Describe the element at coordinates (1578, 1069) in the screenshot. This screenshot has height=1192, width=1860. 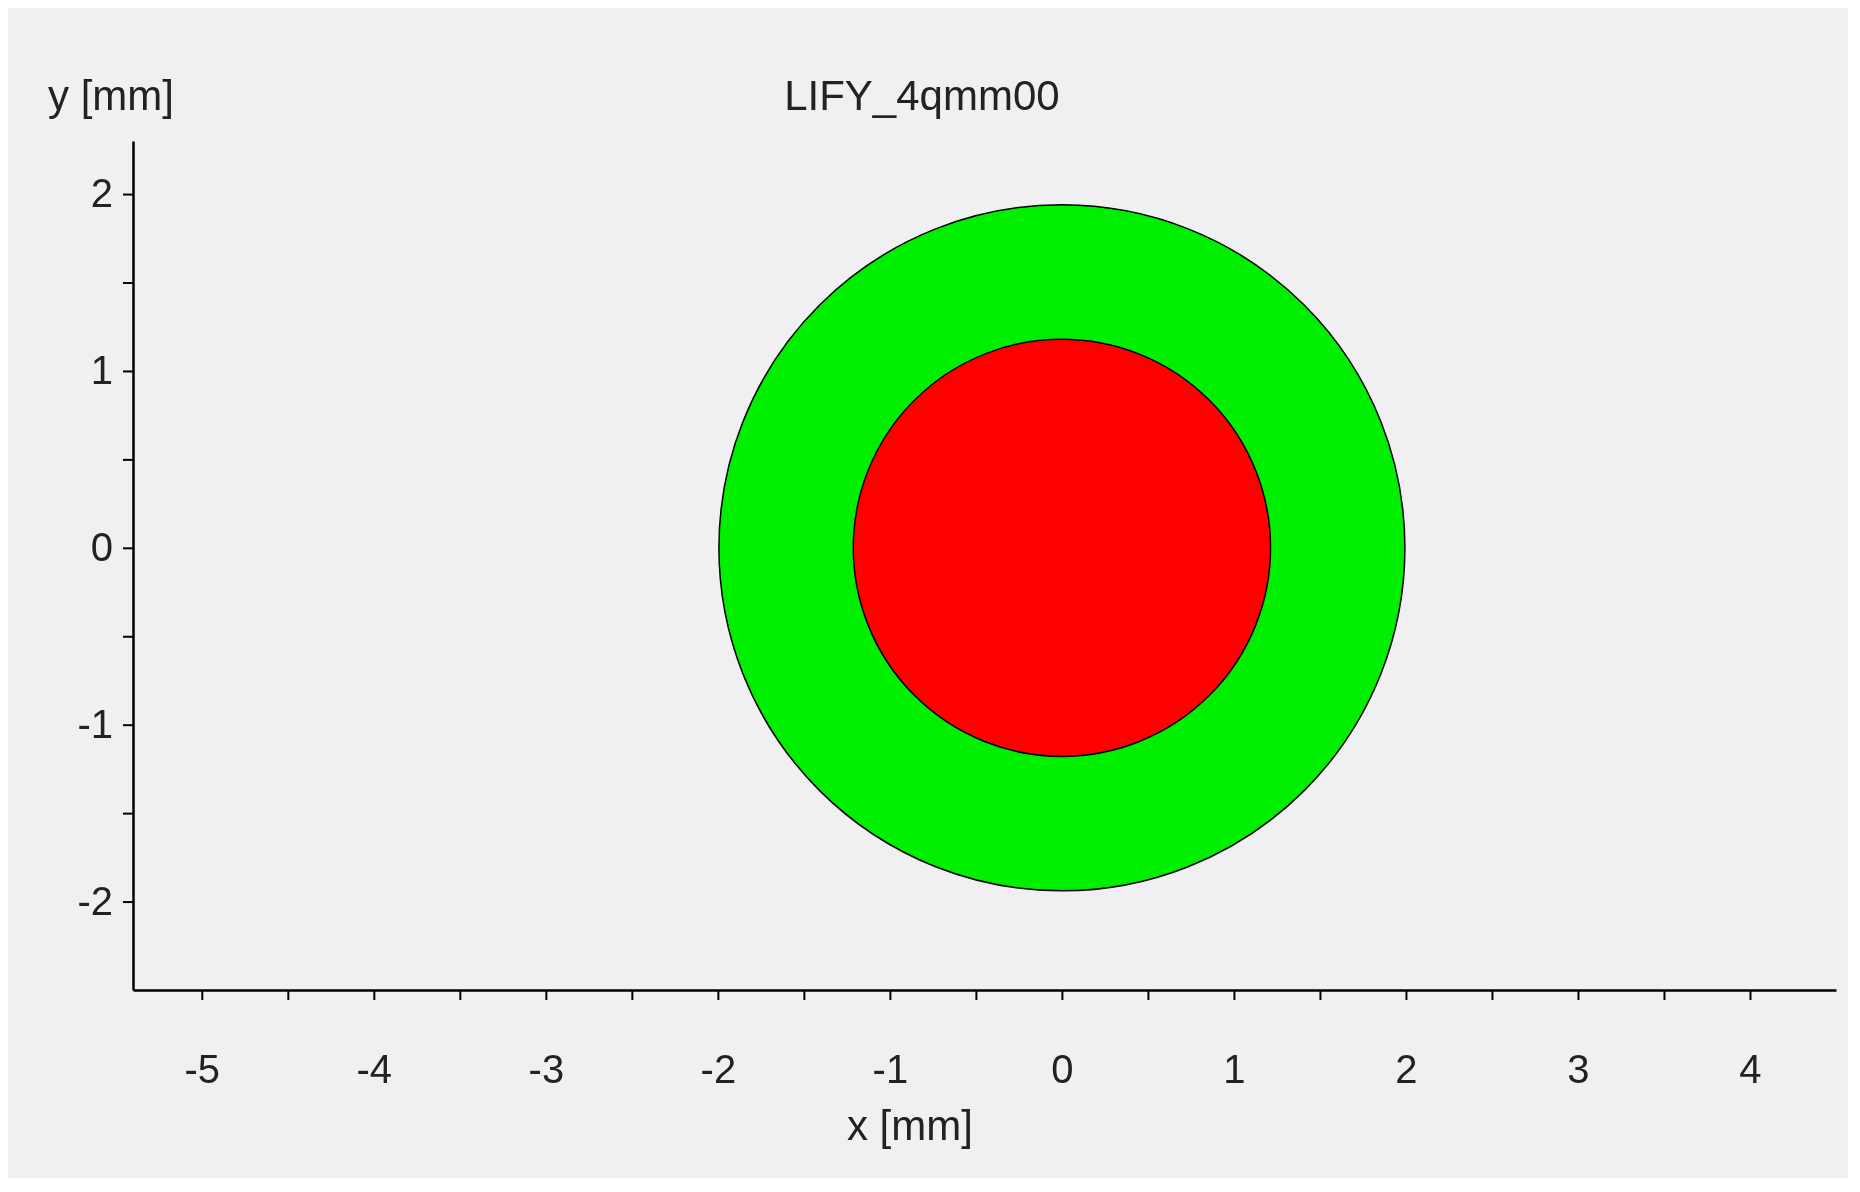
I see `x-tick-label: 3` at that location.